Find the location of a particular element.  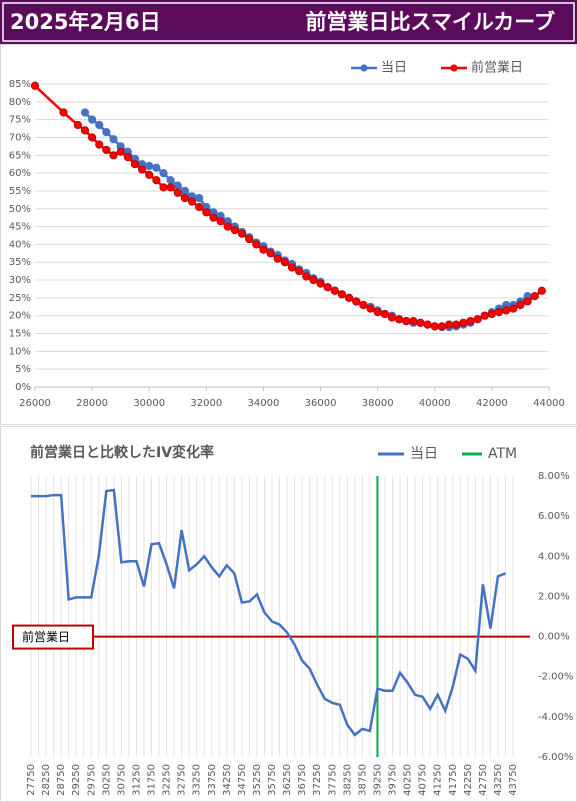

x-tick-label: 29250 is located at coordinates (76, 780).